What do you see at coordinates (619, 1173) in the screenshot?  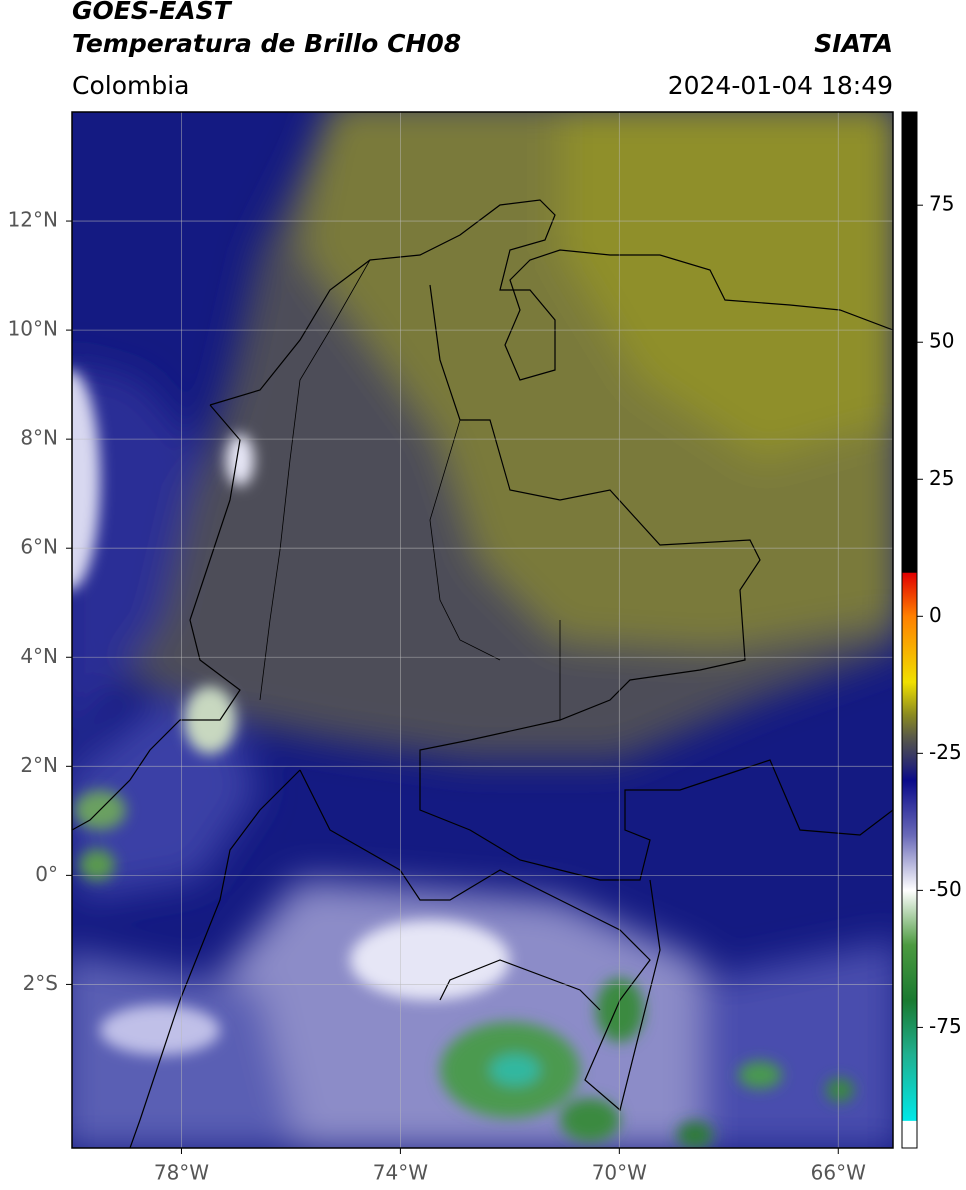 I see `x-tick-label: 70°W` at bounding box center [619, 1173].